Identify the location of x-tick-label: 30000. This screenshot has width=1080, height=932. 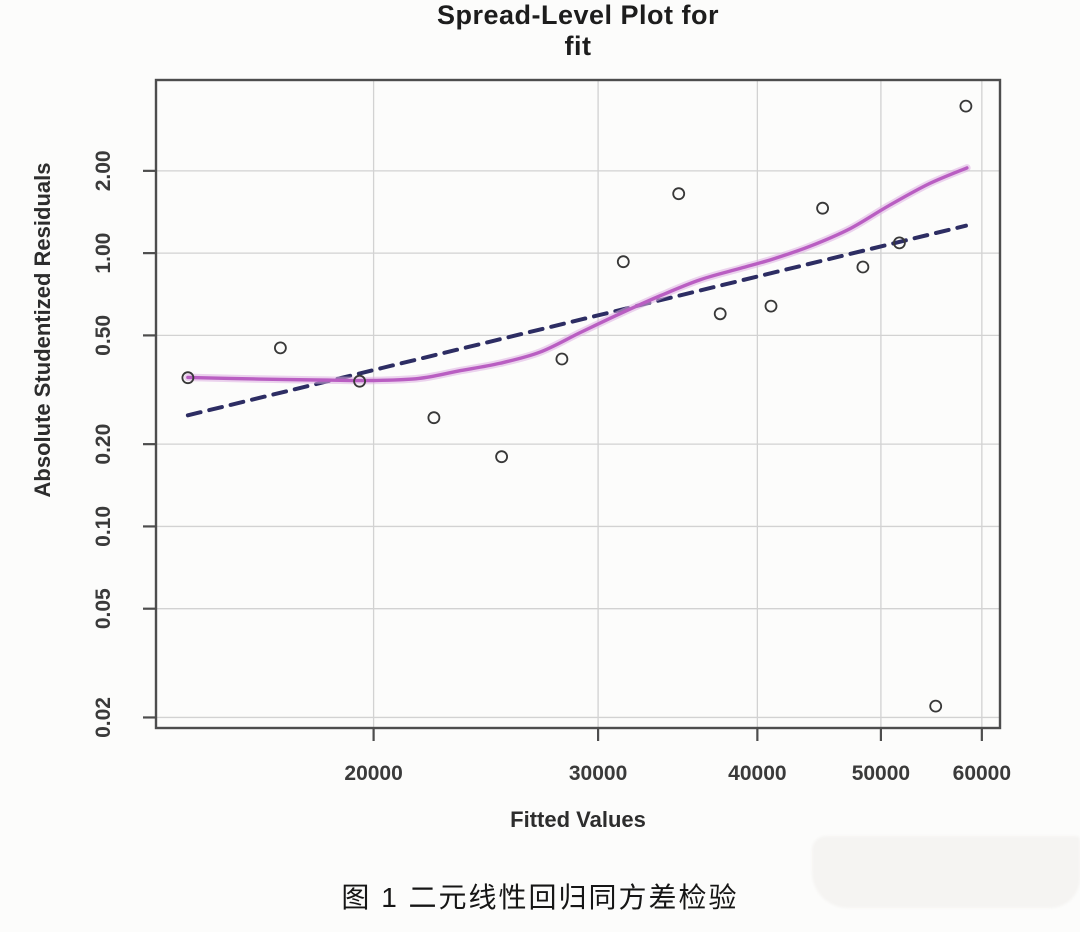
(598, 773).